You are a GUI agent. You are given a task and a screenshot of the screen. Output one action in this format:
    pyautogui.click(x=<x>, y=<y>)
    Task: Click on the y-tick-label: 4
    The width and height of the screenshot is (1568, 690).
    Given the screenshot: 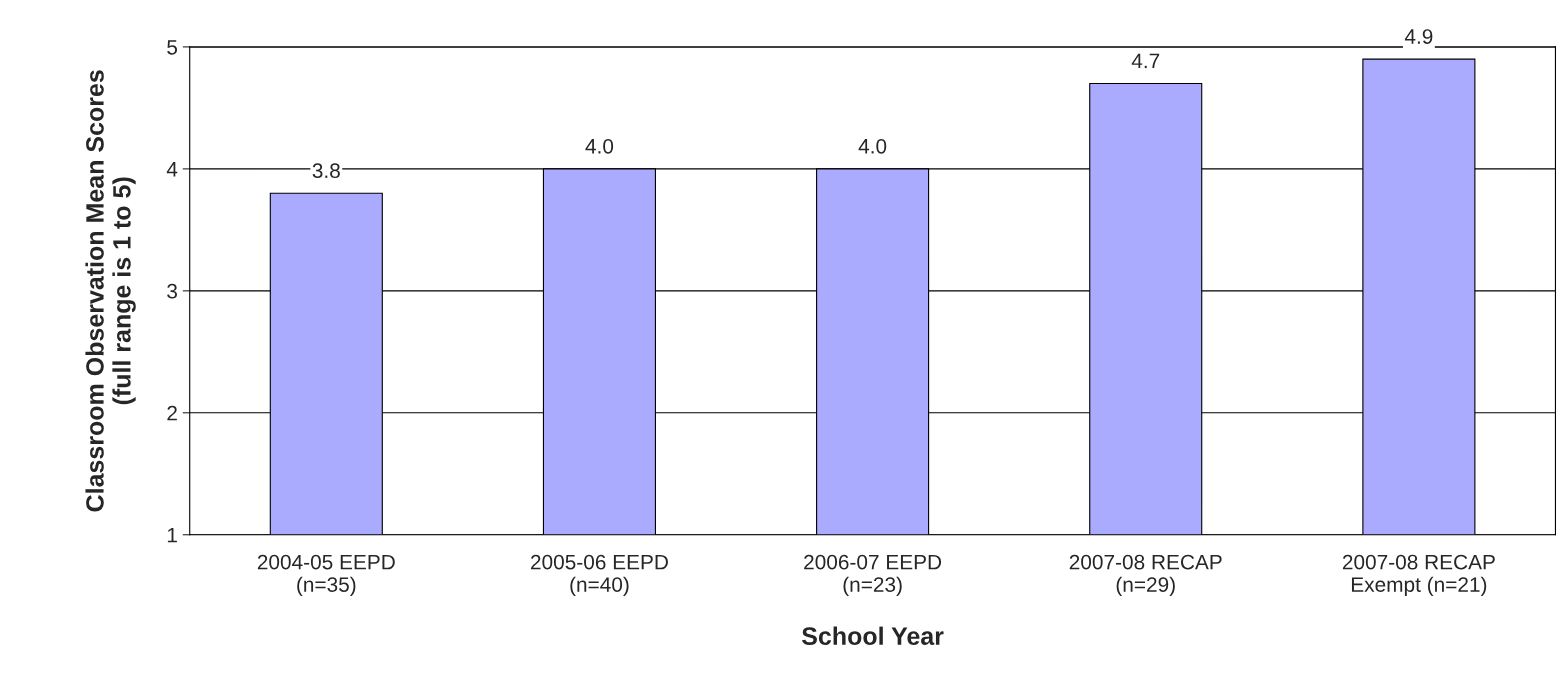 What is the action you would take?
    pyautogui.click(x=172, y=169)
    